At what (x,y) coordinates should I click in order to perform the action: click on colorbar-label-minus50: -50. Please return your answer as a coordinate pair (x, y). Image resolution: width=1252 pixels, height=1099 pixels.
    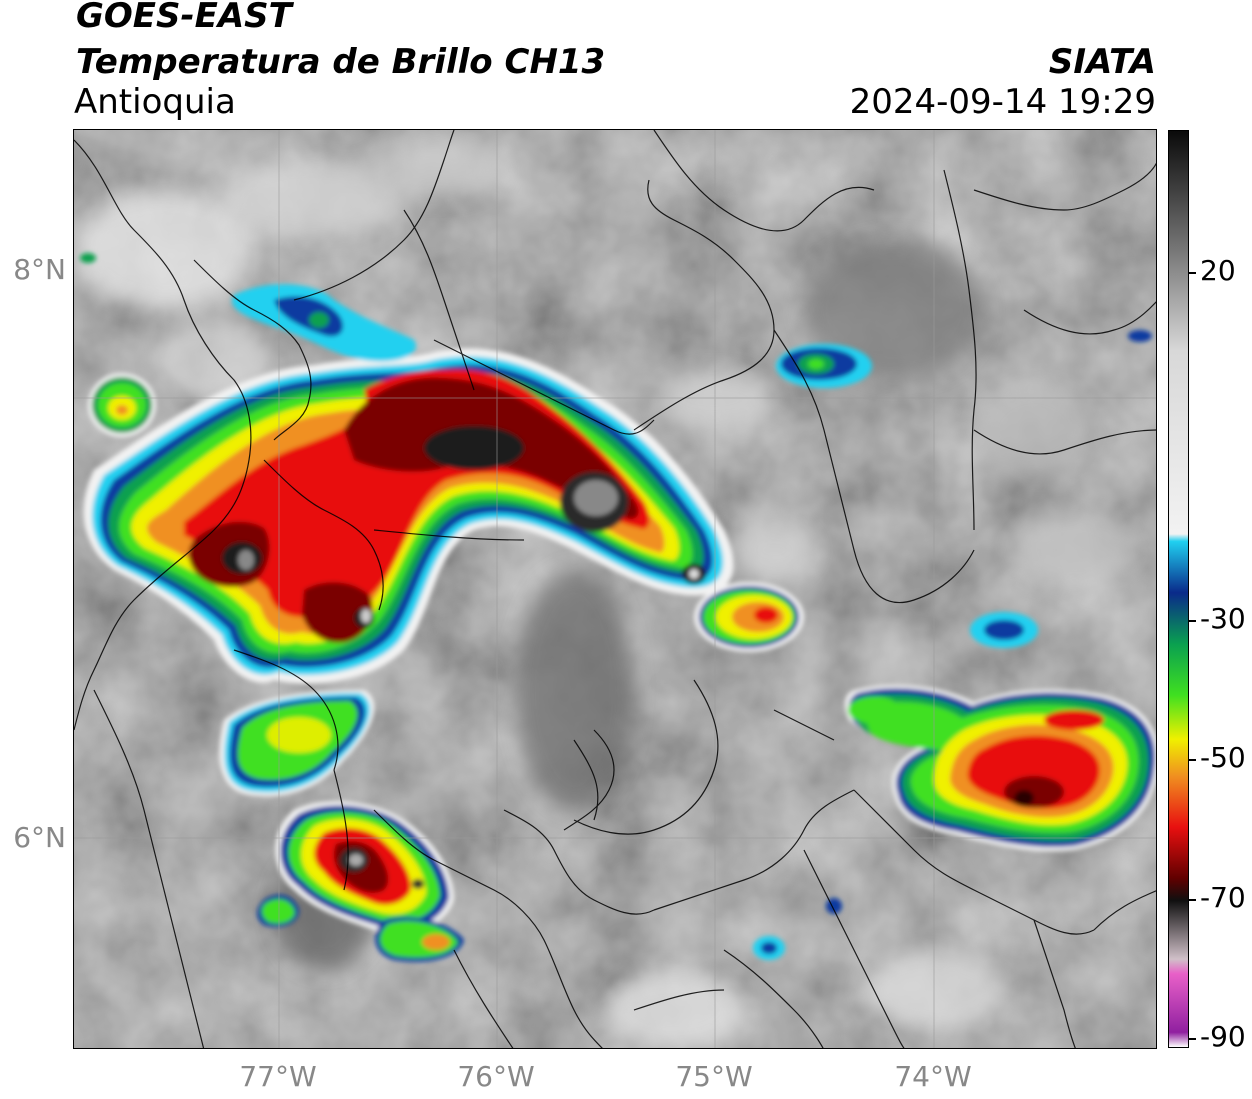
    Looking at the image, I should click on (1223, 757).